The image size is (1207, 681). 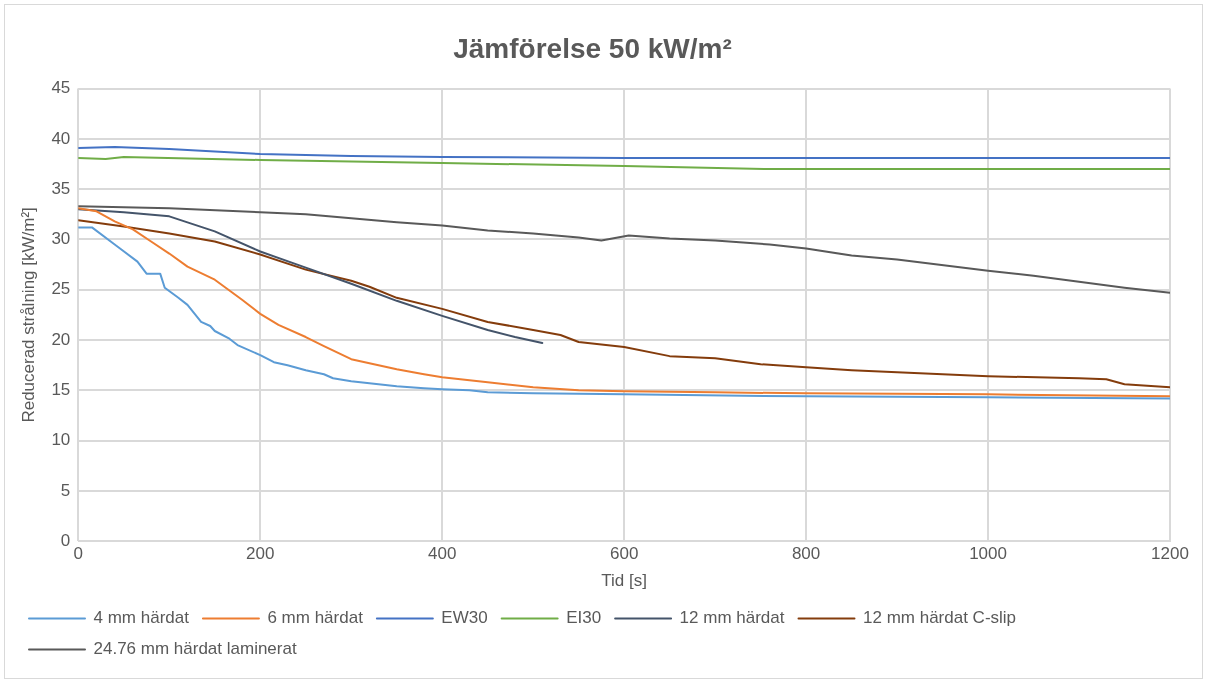 I want to click on y-tick-label: 40, so click(x=61, y=138).